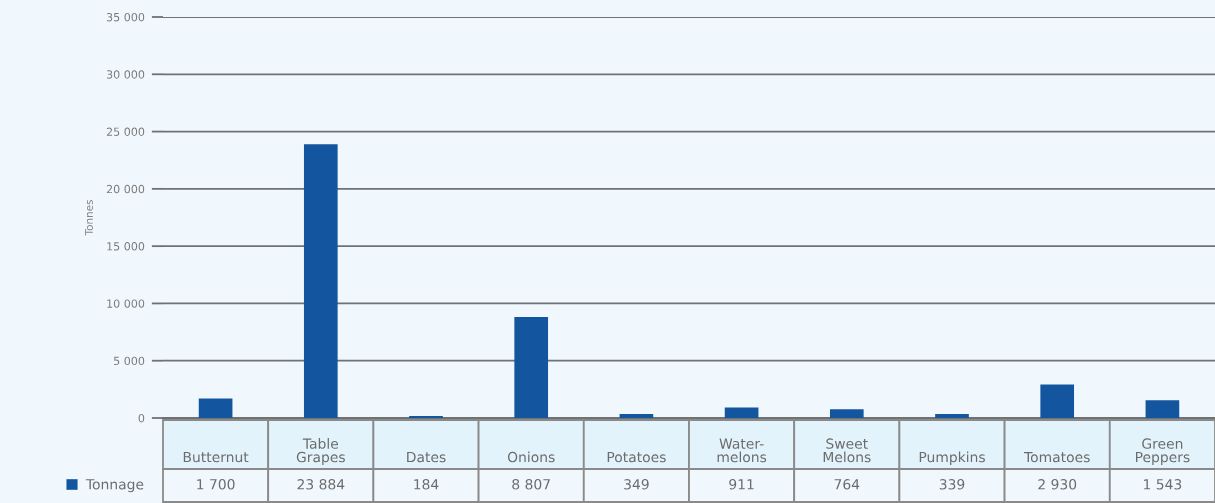 The width and height of the screenshot is (1215, 503). What do you see at coordinates (636, 457) in the screenshot?
I see `x-tick-label: Potatoes` at bounding box center [636, 457].